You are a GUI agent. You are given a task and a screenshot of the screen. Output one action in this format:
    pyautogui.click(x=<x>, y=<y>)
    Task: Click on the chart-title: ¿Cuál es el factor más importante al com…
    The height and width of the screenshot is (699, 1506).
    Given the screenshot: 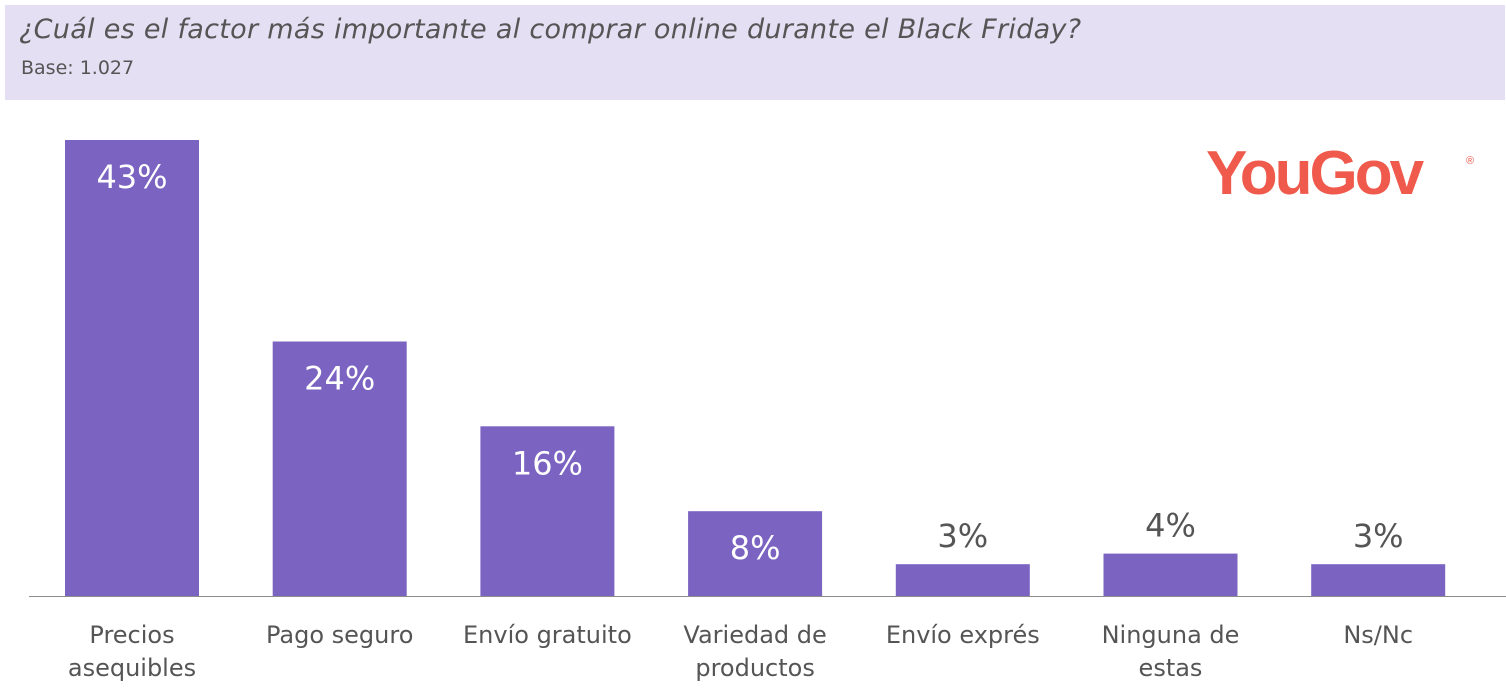 What is the action you would take?
    pyautogui.click(x=550, y=29)
    